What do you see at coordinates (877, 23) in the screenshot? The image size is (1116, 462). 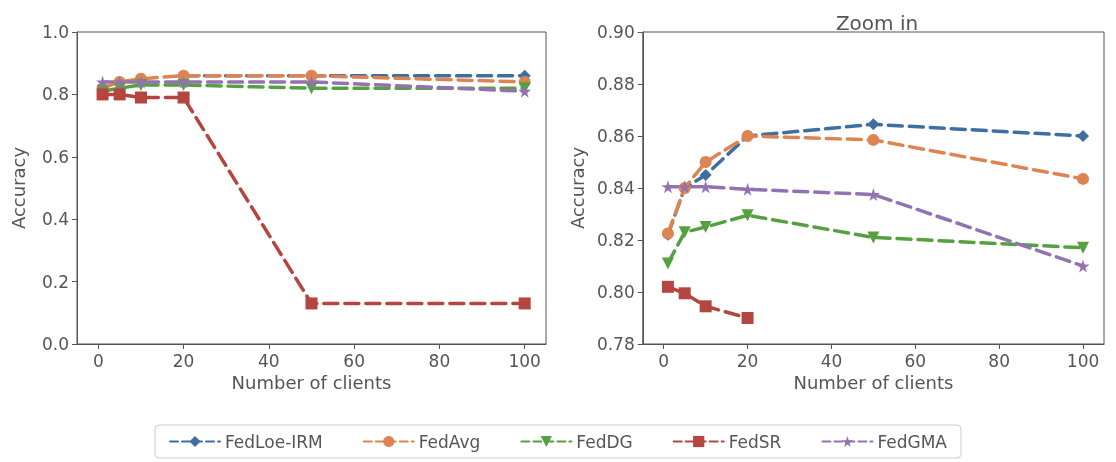 I see `chart-title: Zoom in` at bounding box center [877, 23].